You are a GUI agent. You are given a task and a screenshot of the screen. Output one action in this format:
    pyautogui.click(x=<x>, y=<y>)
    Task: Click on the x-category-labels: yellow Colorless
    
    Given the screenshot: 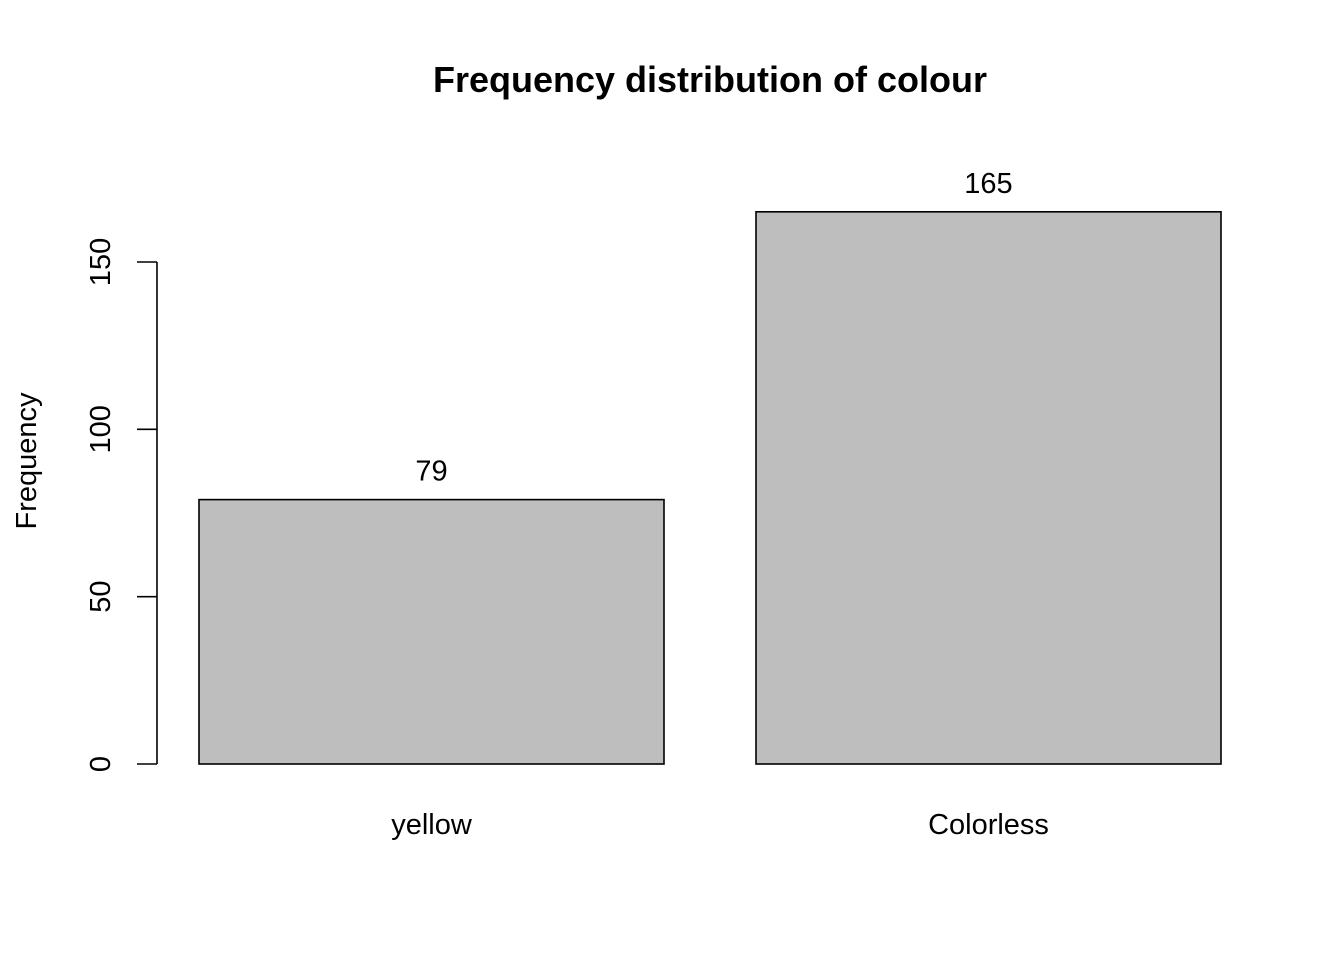 What is the action you would take?
    pyautogui.click(x=720, y=825)
    